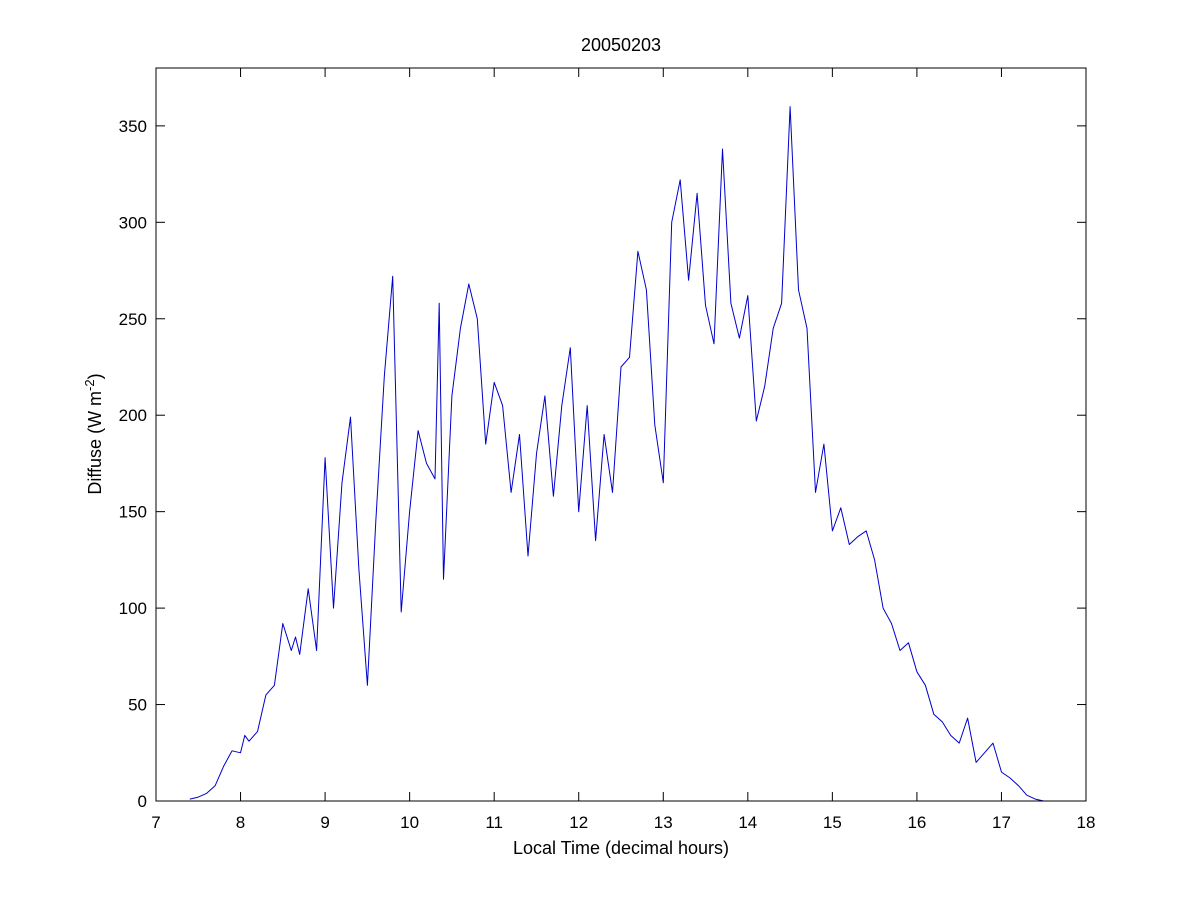 The image size is (1200, 905). I want to click on x-tick-label: 10, so click(409, 822).